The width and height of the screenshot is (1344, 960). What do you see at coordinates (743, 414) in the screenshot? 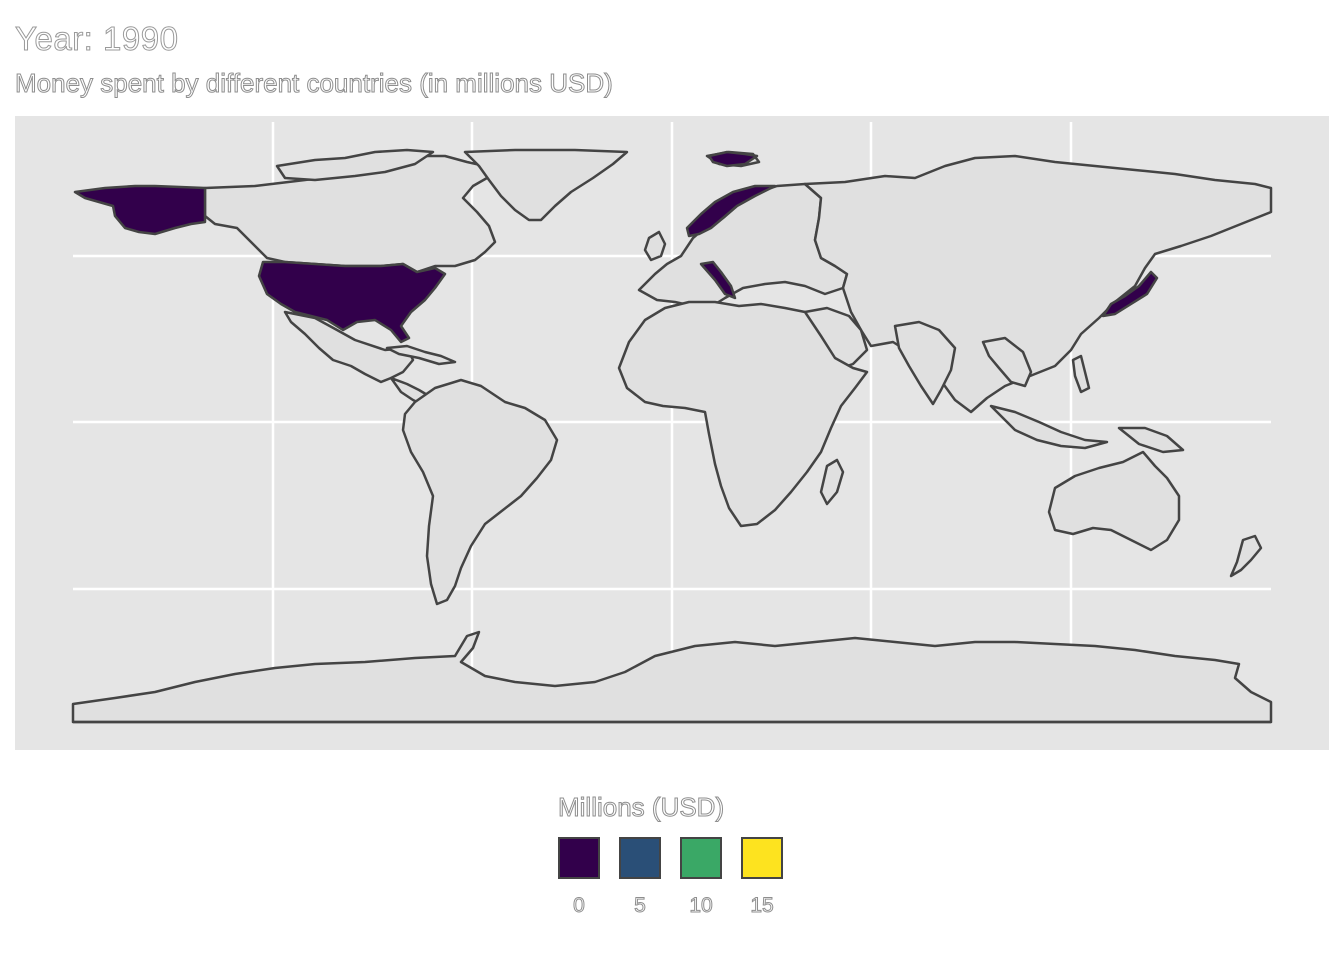
I see `region-africa` at bounding box center [743, 414].